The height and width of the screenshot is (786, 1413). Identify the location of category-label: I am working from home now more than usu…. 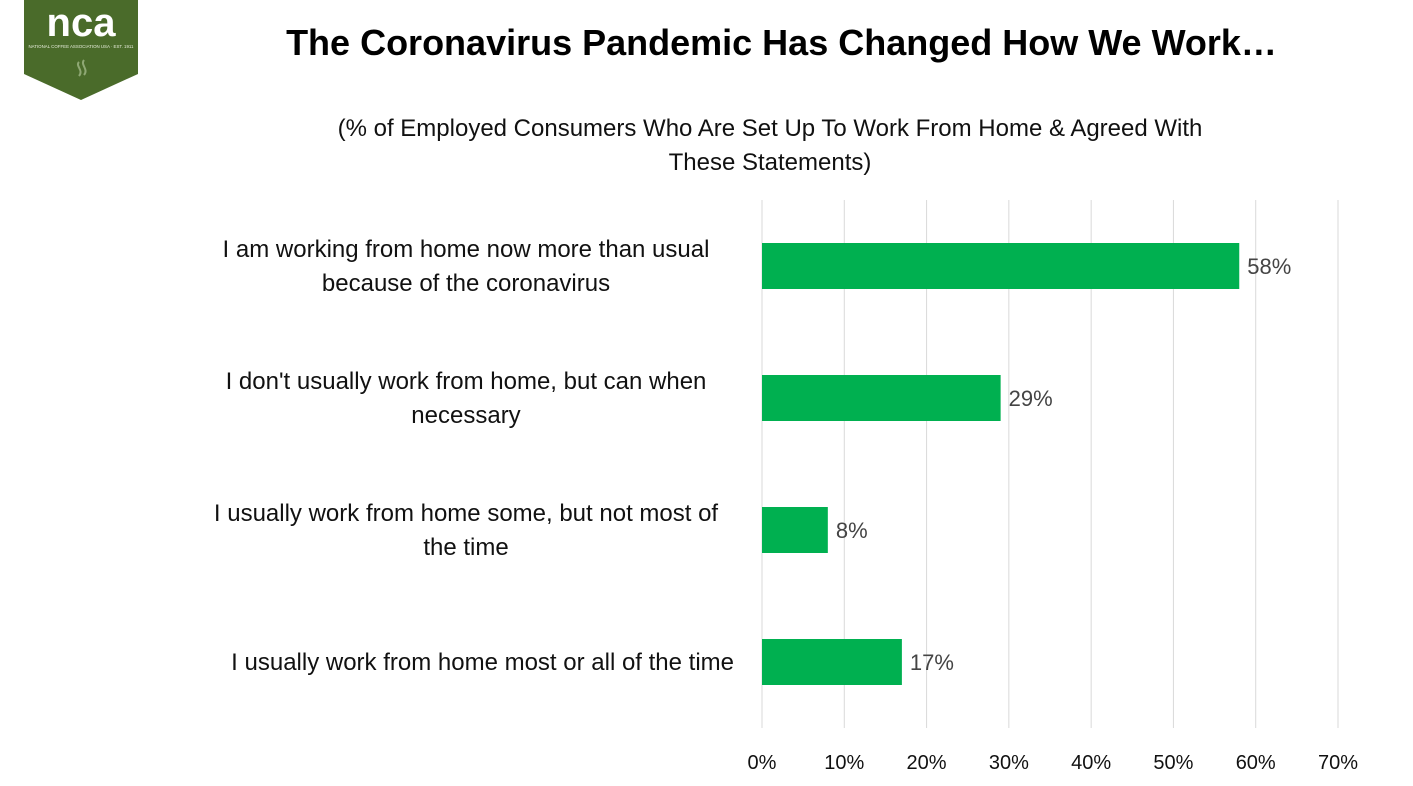
(466, 266).